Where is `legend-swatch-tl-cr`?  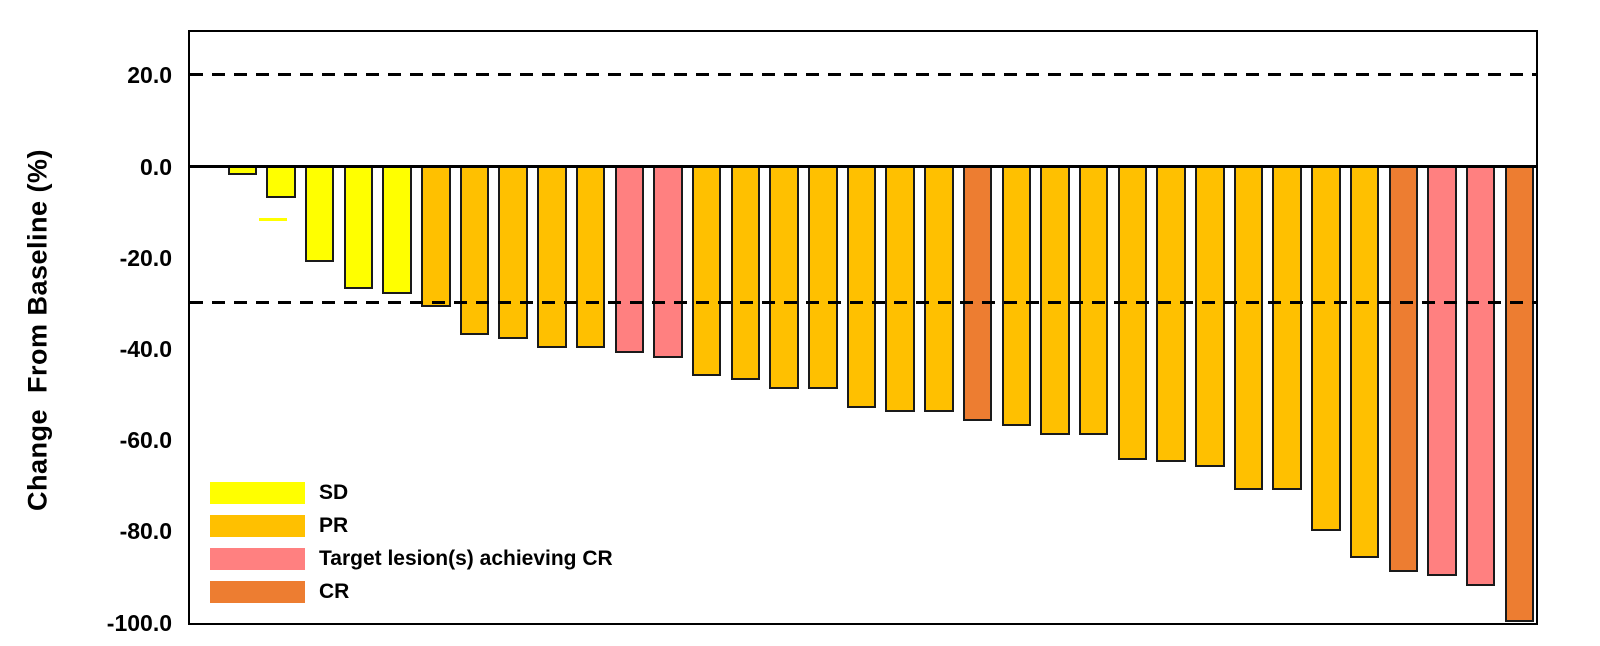
legend-swatch-tl-cr is located at coordinates (257, 559).